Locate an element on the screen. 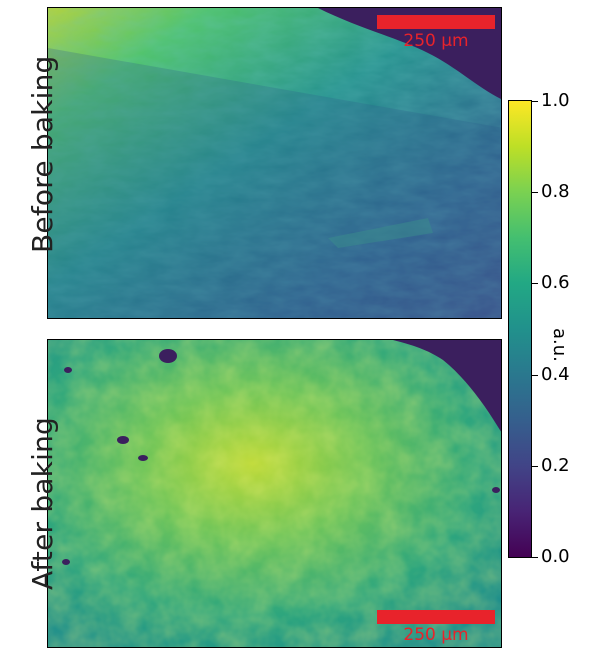  scale-bar-after is located at coordinates (436, 617).